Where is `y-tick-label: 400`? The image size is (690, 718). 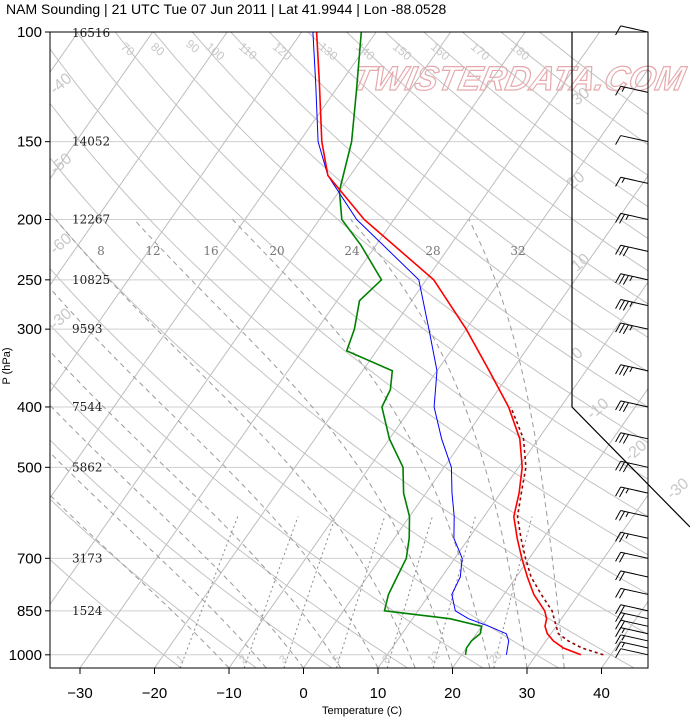 y-tick-label: 400 is located at coordinates (29, 407).